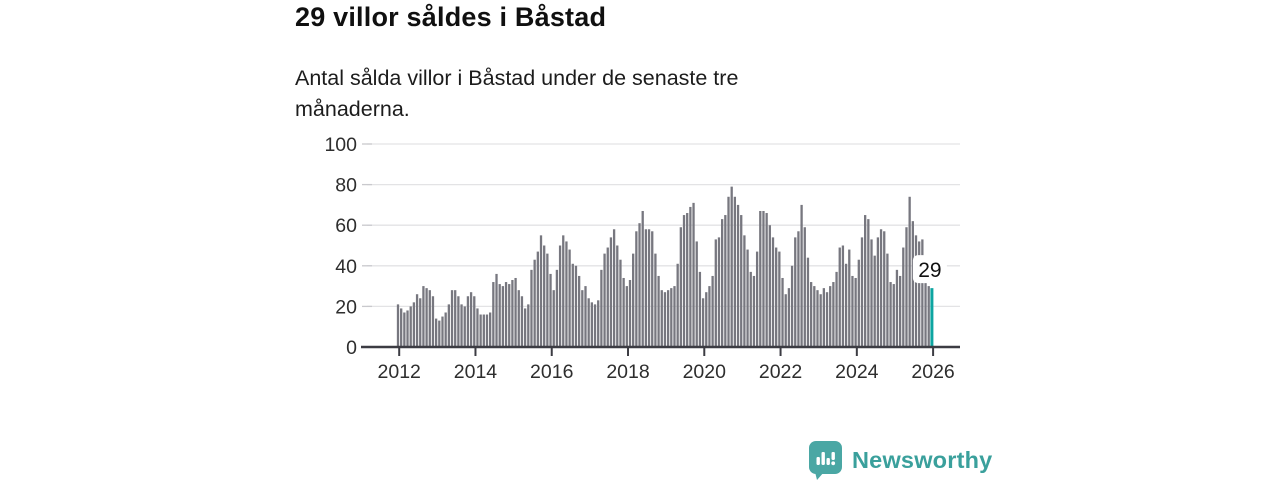 The height and width of the screenshot is (480, 1280). Describe the element at coordinates (476, 372) in the screenshot. I see `x-tick-label: 2014` at that location.